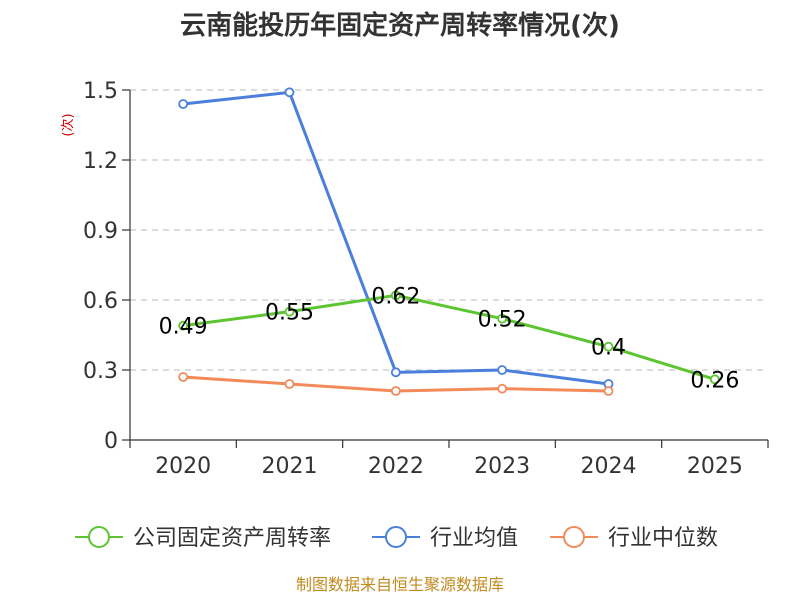  What do you see at coordinates (100, 161) in the screenshot?
I see `y-tick-label: 1.2` at bounding box center [100, 161].